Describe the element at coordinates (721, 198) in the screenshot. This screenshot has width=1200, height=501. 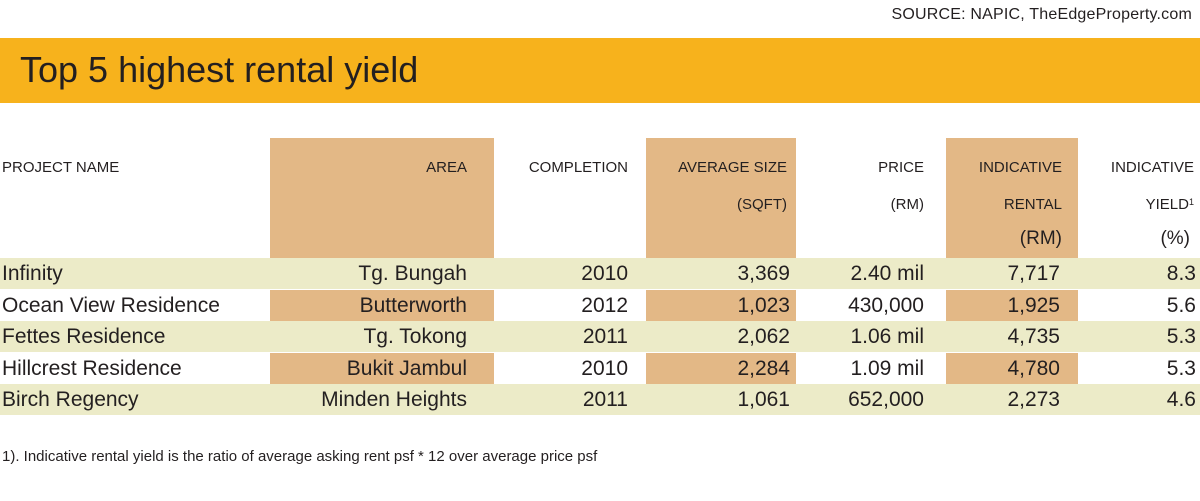
I see `size-column-band` at that location.